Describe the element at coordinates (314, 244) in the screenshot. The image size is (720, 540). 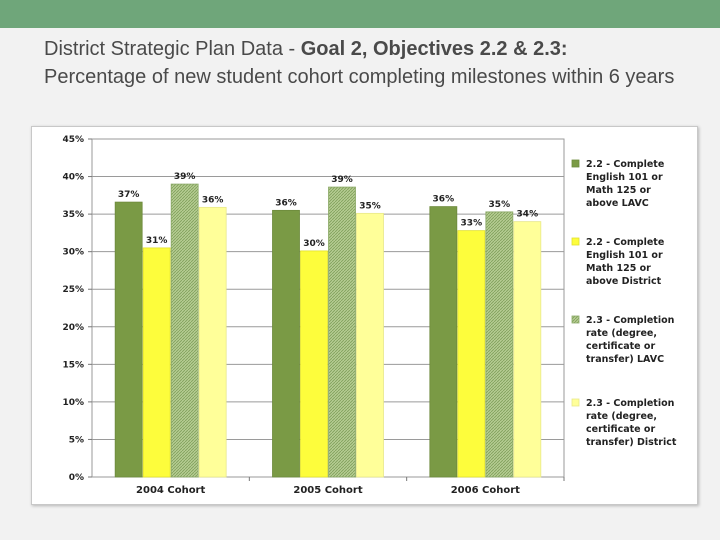
I see `data-label: 30%` at that location.